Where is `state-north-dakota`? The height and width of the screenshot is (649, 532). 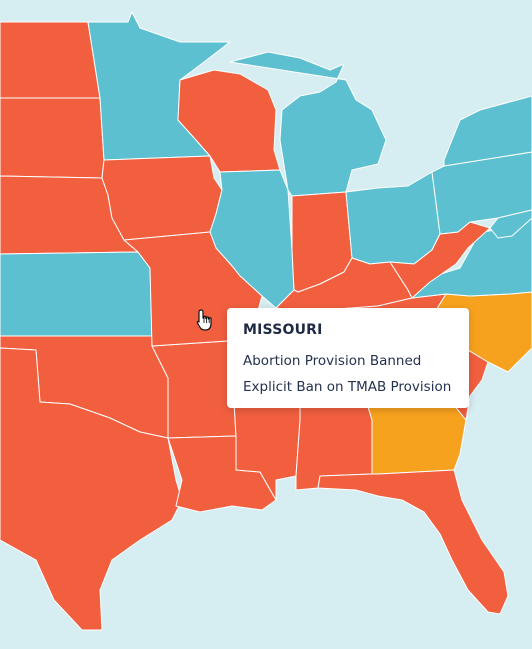
state-north-dakota is located at coordinates (50, 60).